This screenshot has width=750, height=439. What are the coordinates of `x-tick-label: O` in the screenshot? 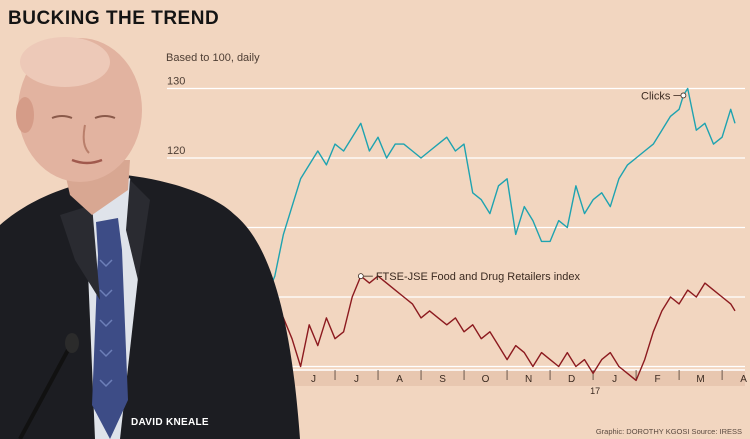 It's located at (486, 379).